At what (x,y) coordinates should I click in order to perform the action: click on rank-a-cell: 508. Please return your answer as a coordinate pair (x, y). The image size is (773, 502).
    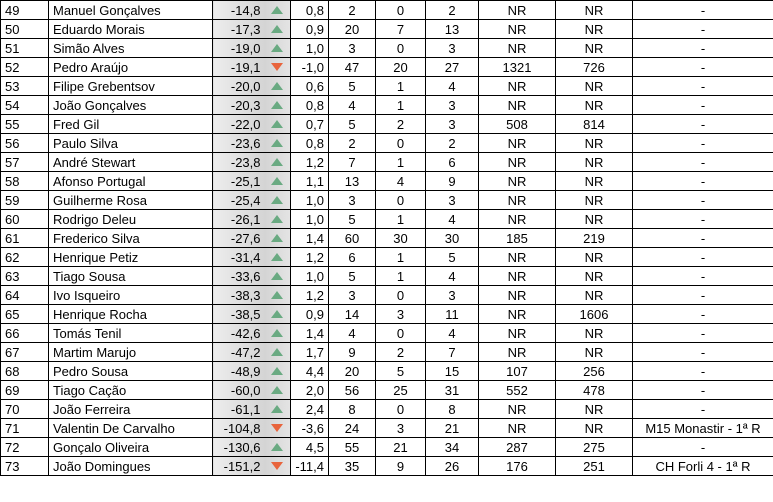
    Looking at the image, I should click on (517, 124).